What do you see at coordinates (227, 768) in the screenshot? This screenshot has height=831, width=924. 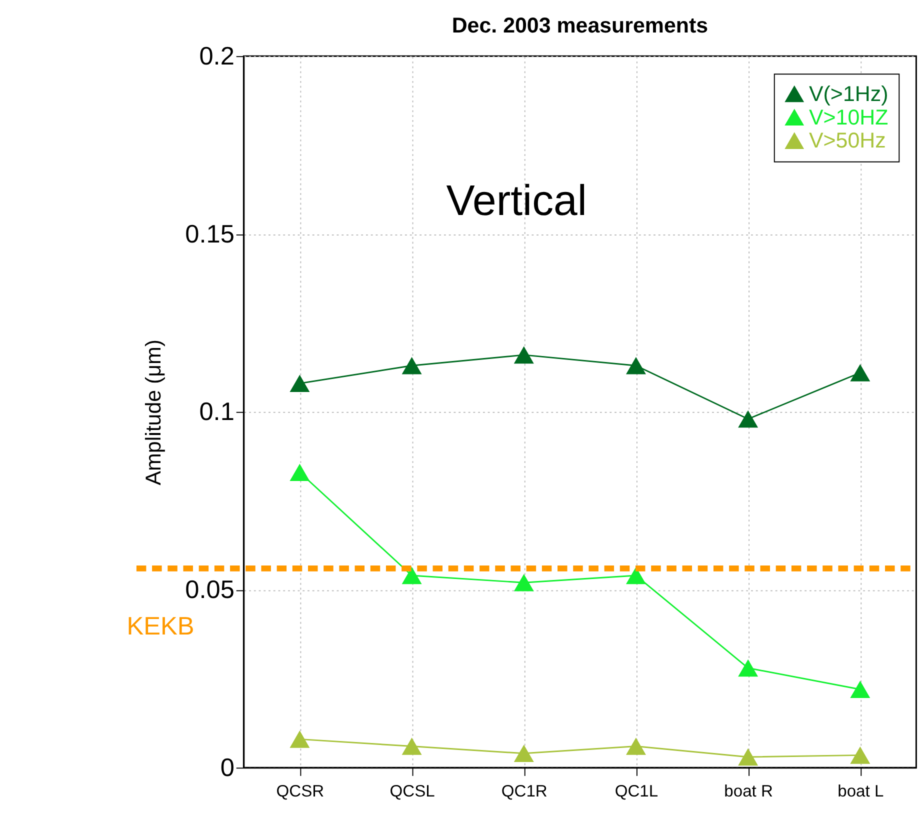 I see `y-tick-label: 0` at bounding box center [227, 768].